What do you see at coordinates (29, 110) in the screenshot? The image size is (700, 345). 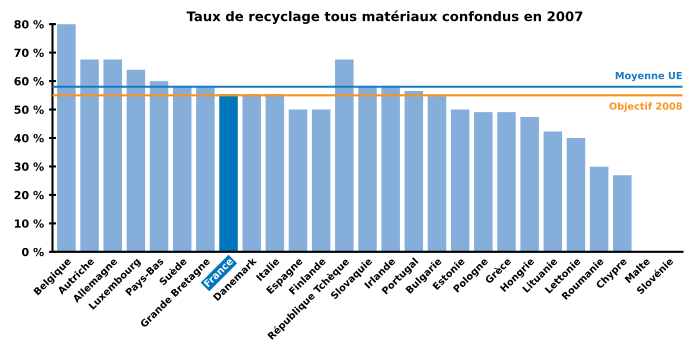 I see `y-tick-label: 50 %` at bounding box center [29, 110].